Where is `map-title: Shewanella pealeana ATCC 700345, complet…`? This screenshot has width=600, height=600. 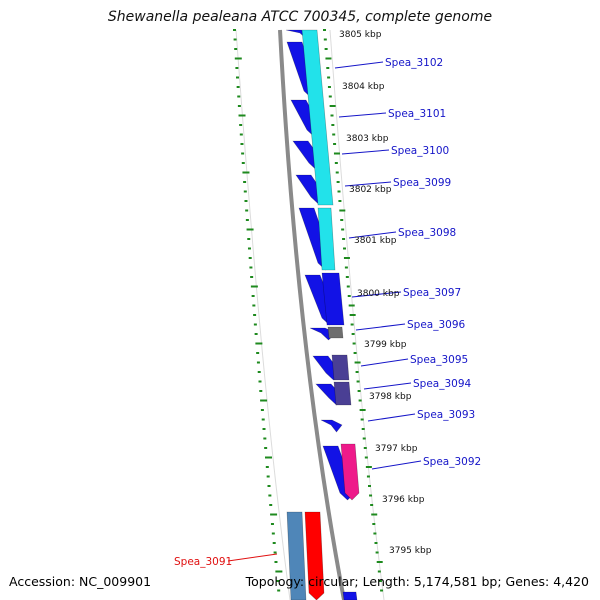 map-title: Shewanella pealeana ATCC 700345, complet… is located at coordinates (300, 17).